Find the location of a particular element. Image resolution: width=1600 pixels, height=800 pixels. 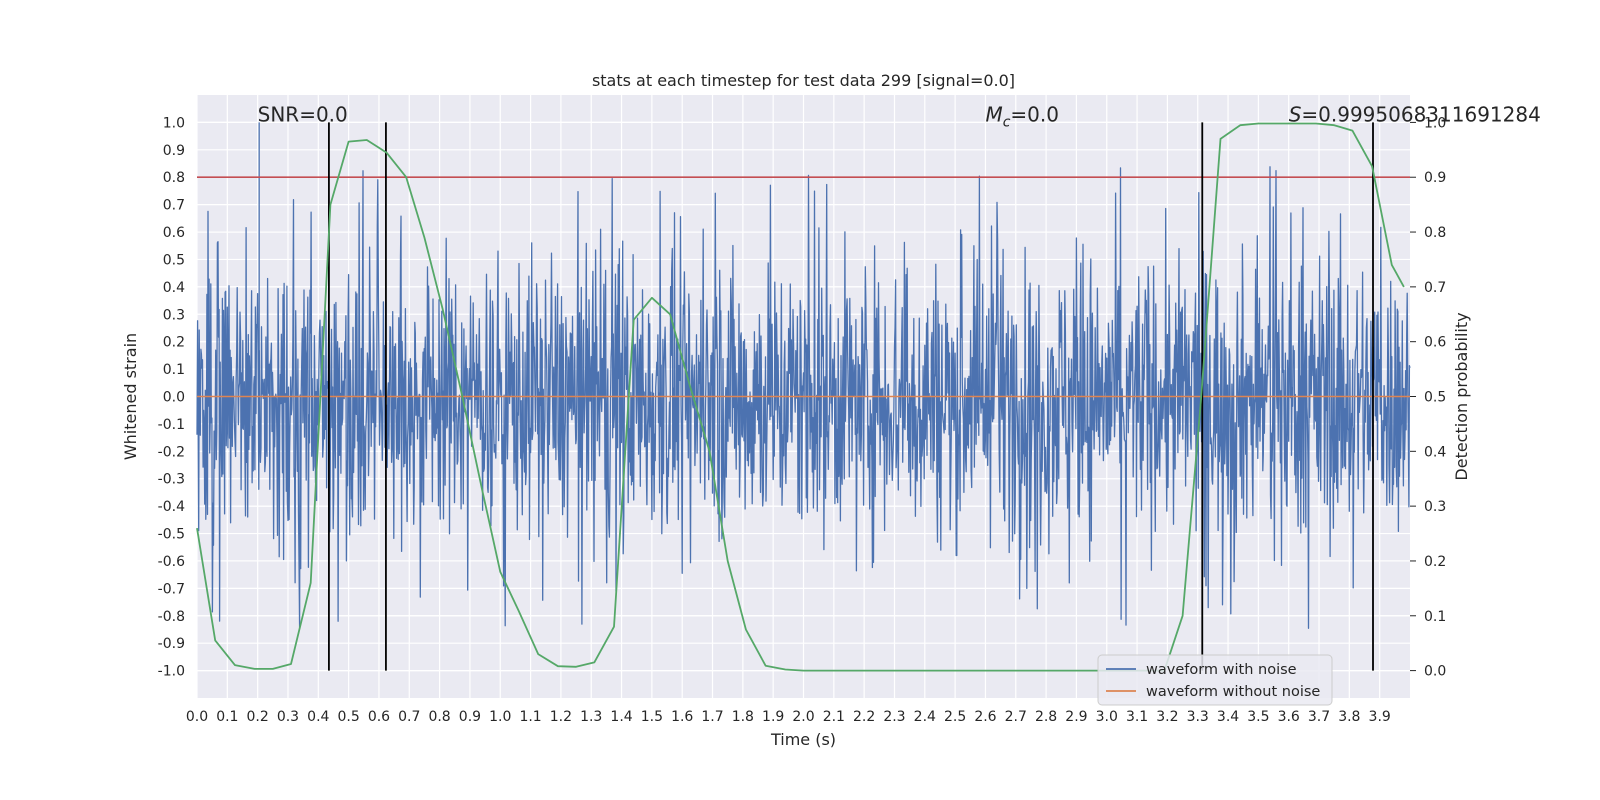

y2-axis-ticks: 1.0 0.9 0.8 0.7 0.6 0.5 0.4 0.3 0.2 0.1 0.0 is located at coordinates (1428, 397).